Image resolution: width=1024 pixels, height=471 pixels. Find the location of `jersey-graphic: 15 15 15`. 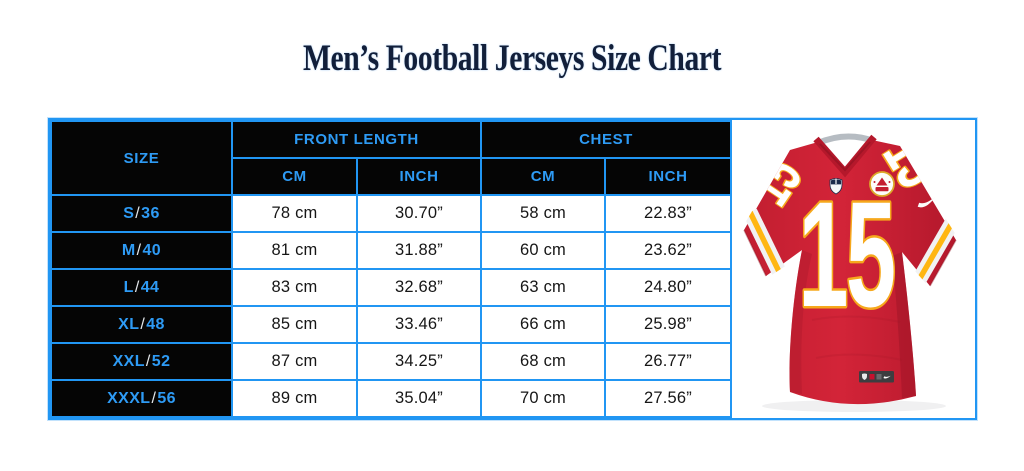

jersey-graphic: 15 15 15 is located at coordinates (851, 272).